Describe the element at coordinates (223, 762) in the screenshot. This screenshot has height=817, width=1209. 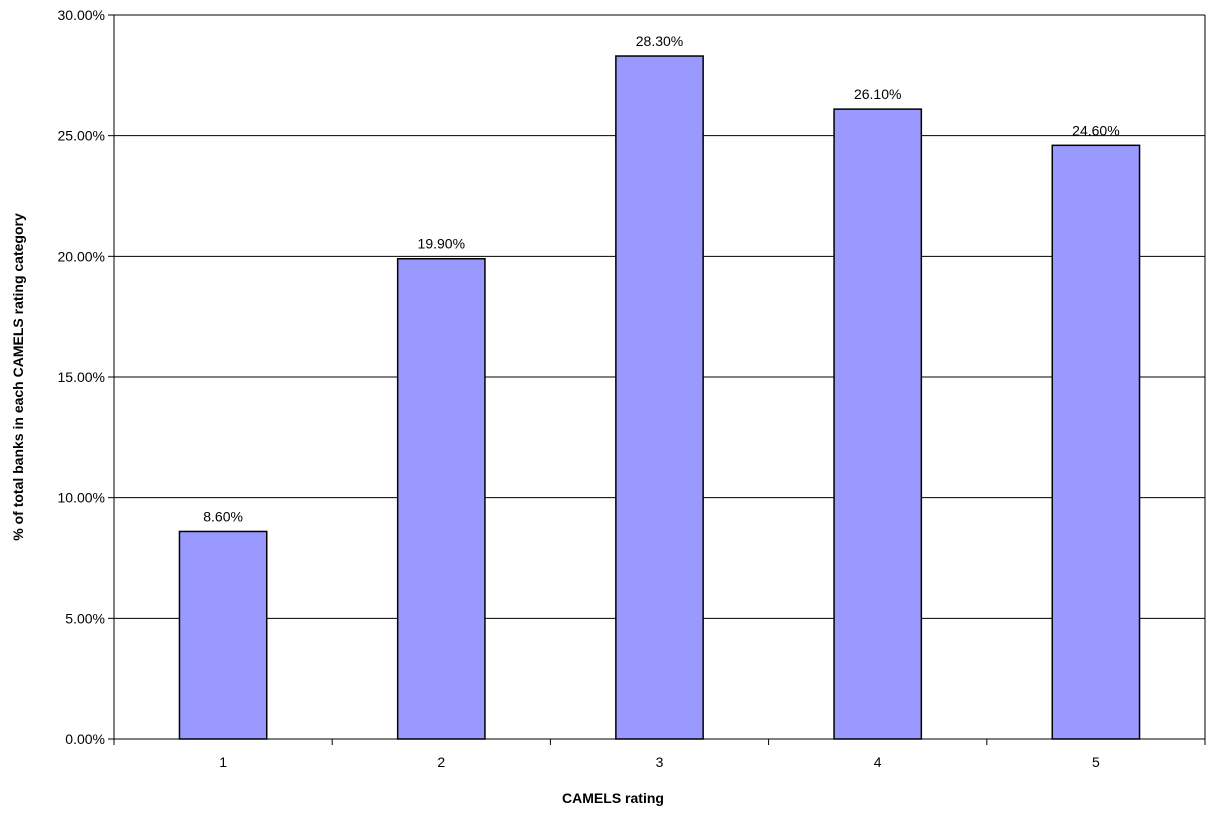
I see `x-tick-label-1: 1` at that location.